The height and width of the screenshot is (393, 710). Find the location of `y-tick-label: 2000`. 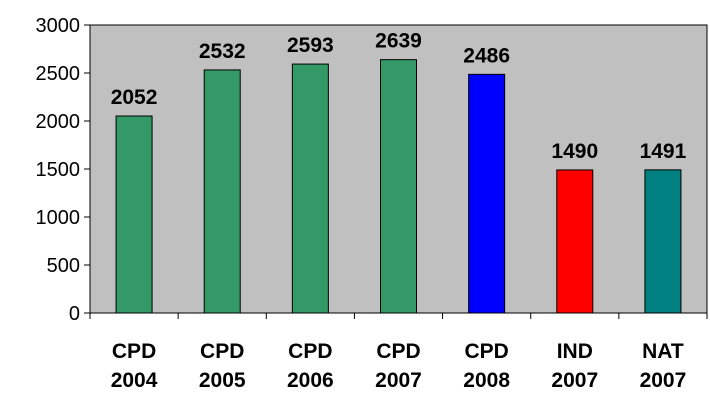

y-tick-label: 2000 is located at coordinates (58, 122).